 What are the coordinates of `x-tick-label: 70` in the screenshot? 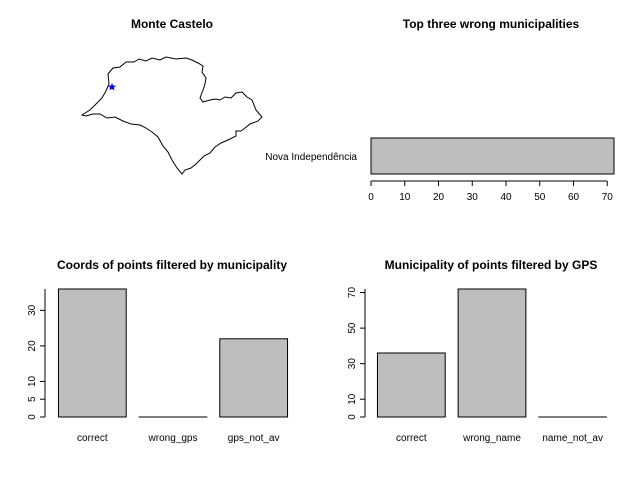 It's located at (608, 197).